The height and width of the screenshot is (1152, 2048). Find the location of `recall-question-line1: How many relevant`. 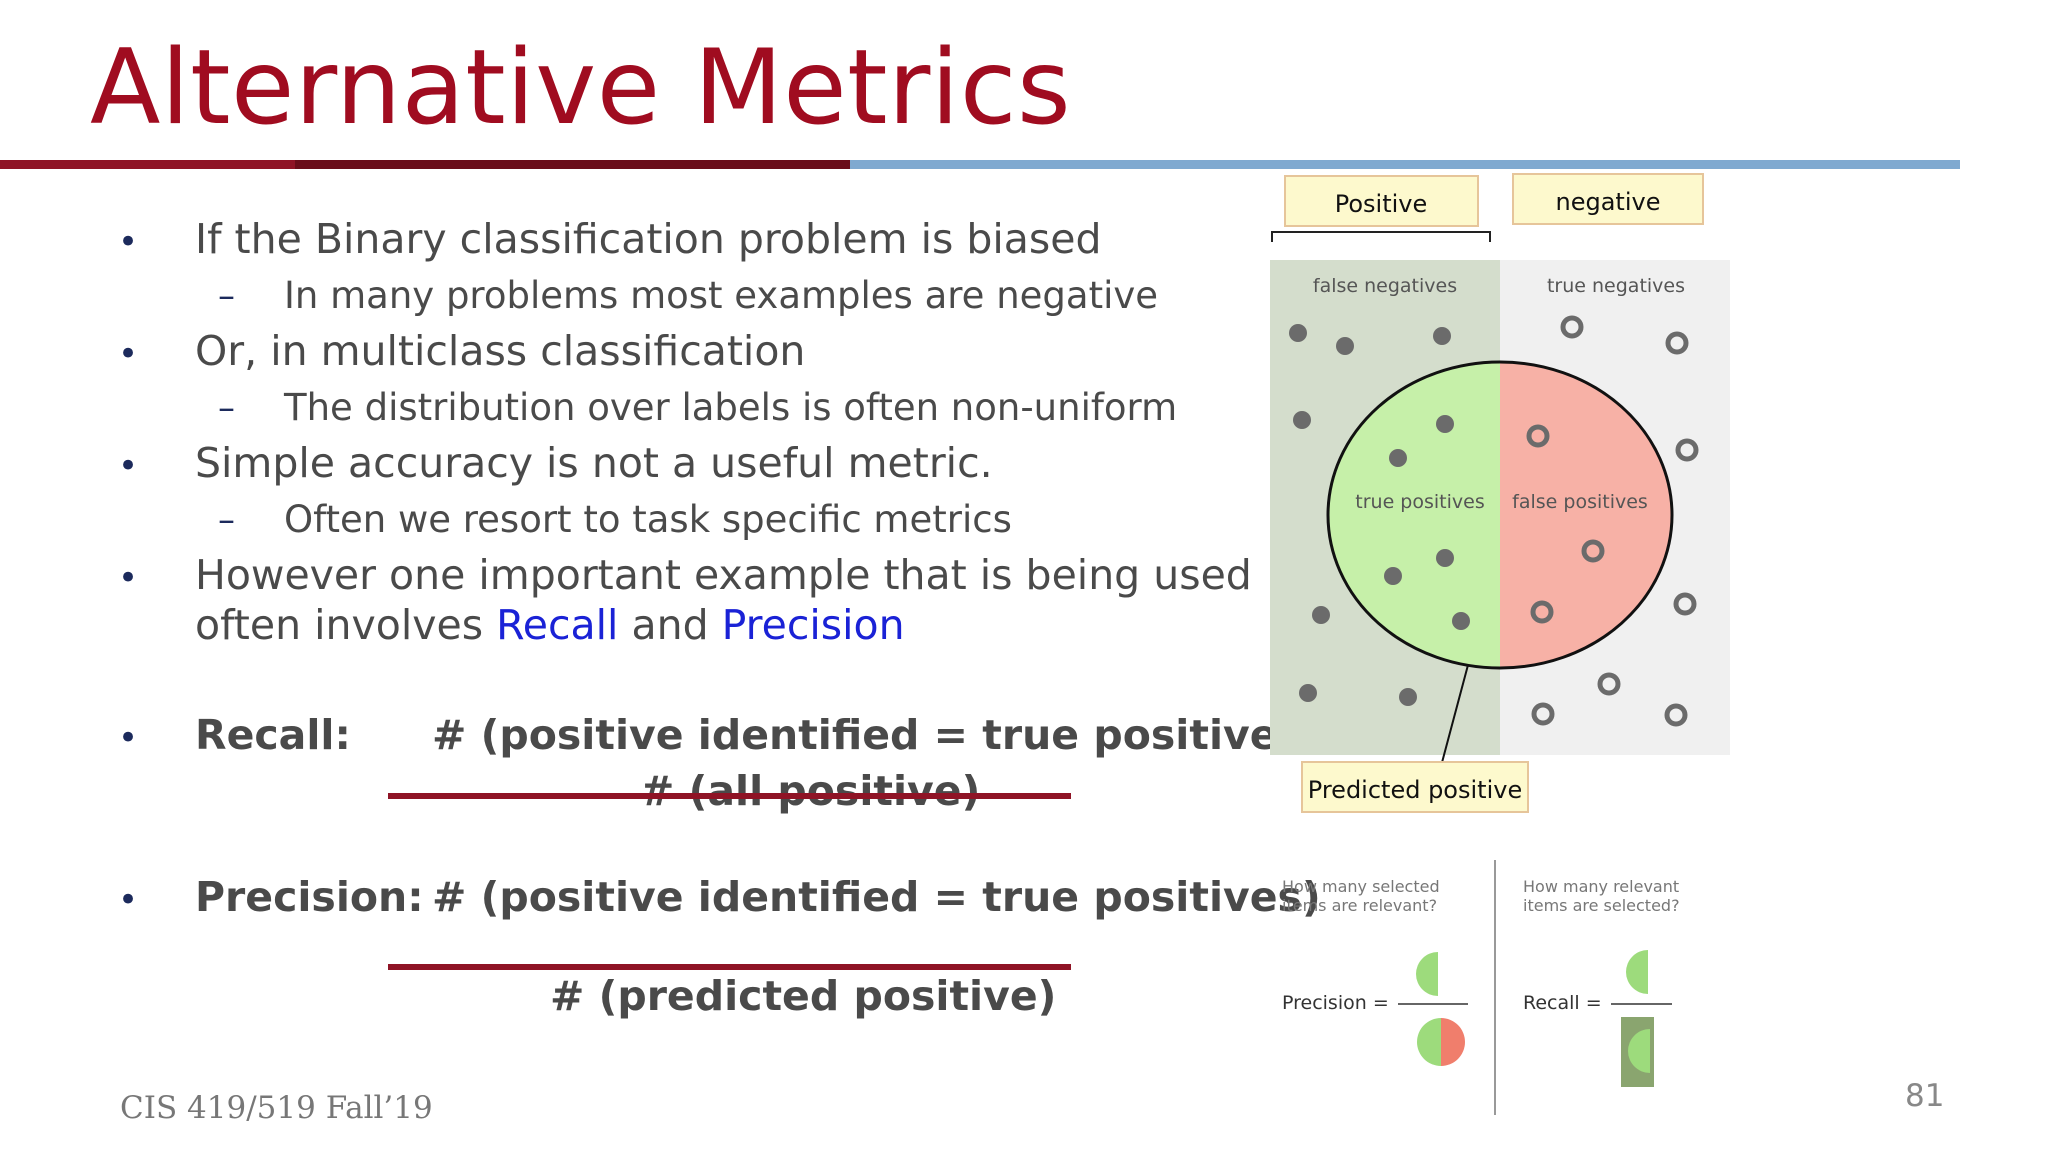

recall-question-line1: How many relevant is located at coordinates (1601, 886).